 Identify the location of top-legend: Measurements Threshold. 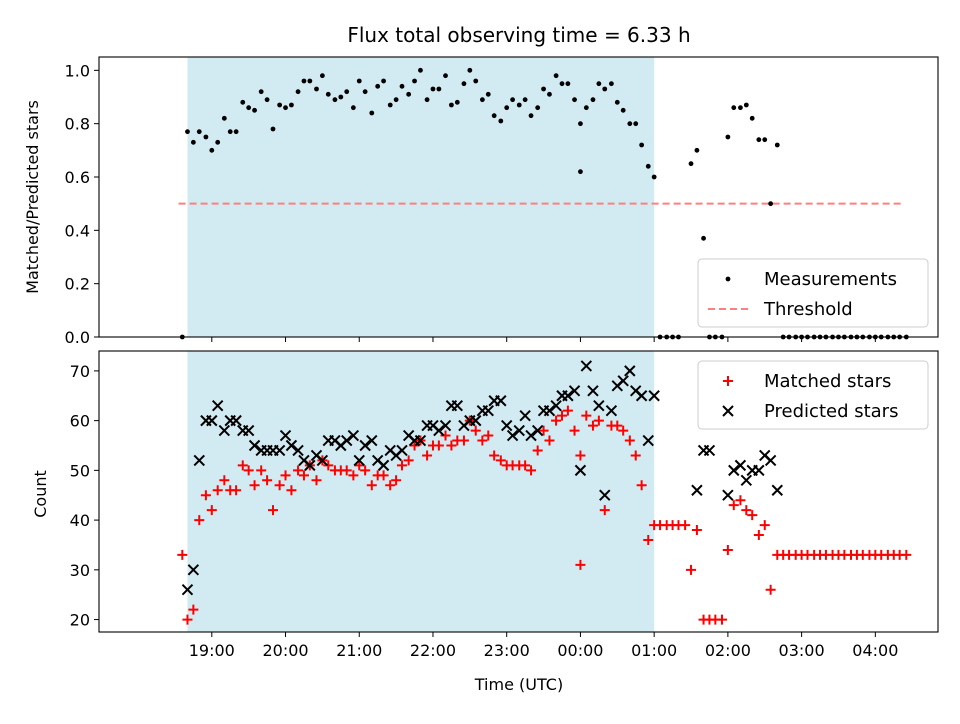
(813, 293).